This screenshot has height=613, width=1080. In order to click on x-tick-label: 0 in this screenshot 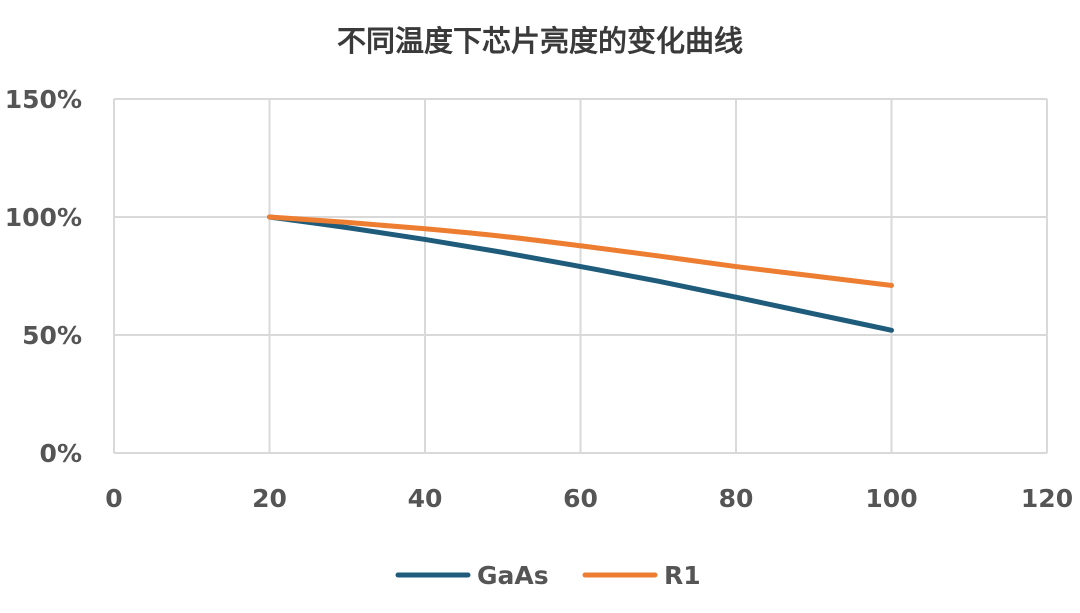, I will do `click(113, 498)`.